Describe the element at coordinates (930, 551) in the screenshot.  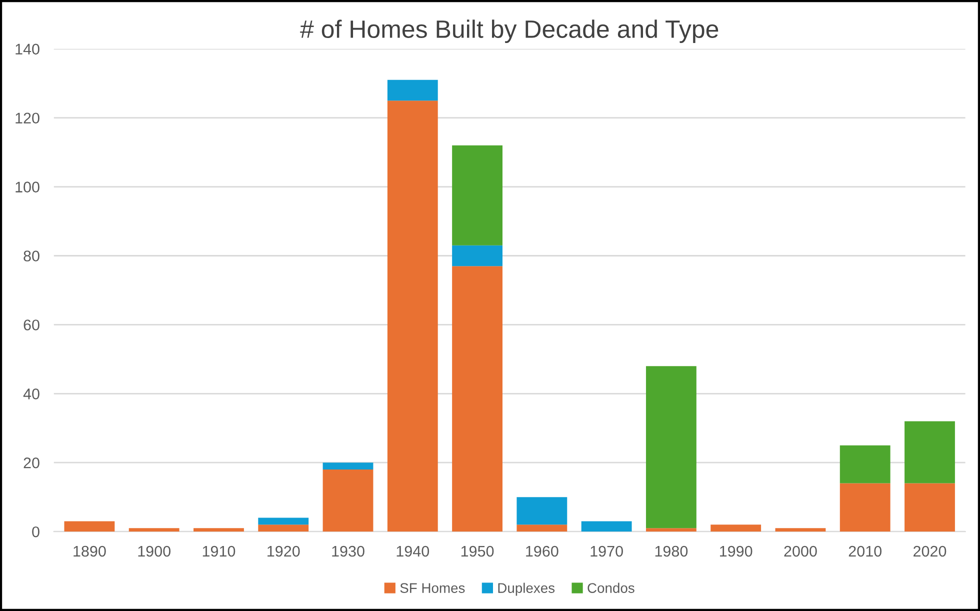
I see `x-tick-label: 2020` at that location.